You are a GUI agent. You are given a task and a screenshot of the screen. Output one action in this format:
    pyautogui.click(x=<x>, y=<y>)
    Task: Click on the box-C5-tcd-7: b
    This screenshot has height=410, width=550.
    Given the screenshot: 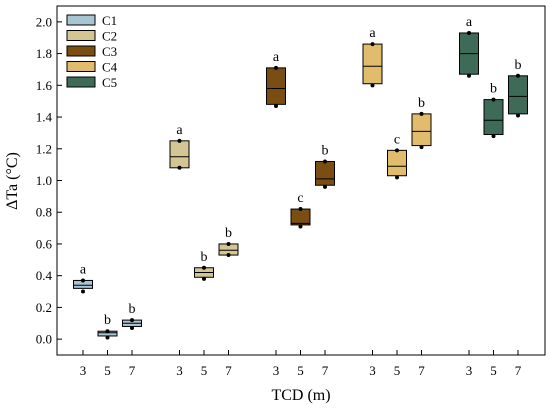 What is the action you would take?
    pyautogui.click(x=518, y=88)
    